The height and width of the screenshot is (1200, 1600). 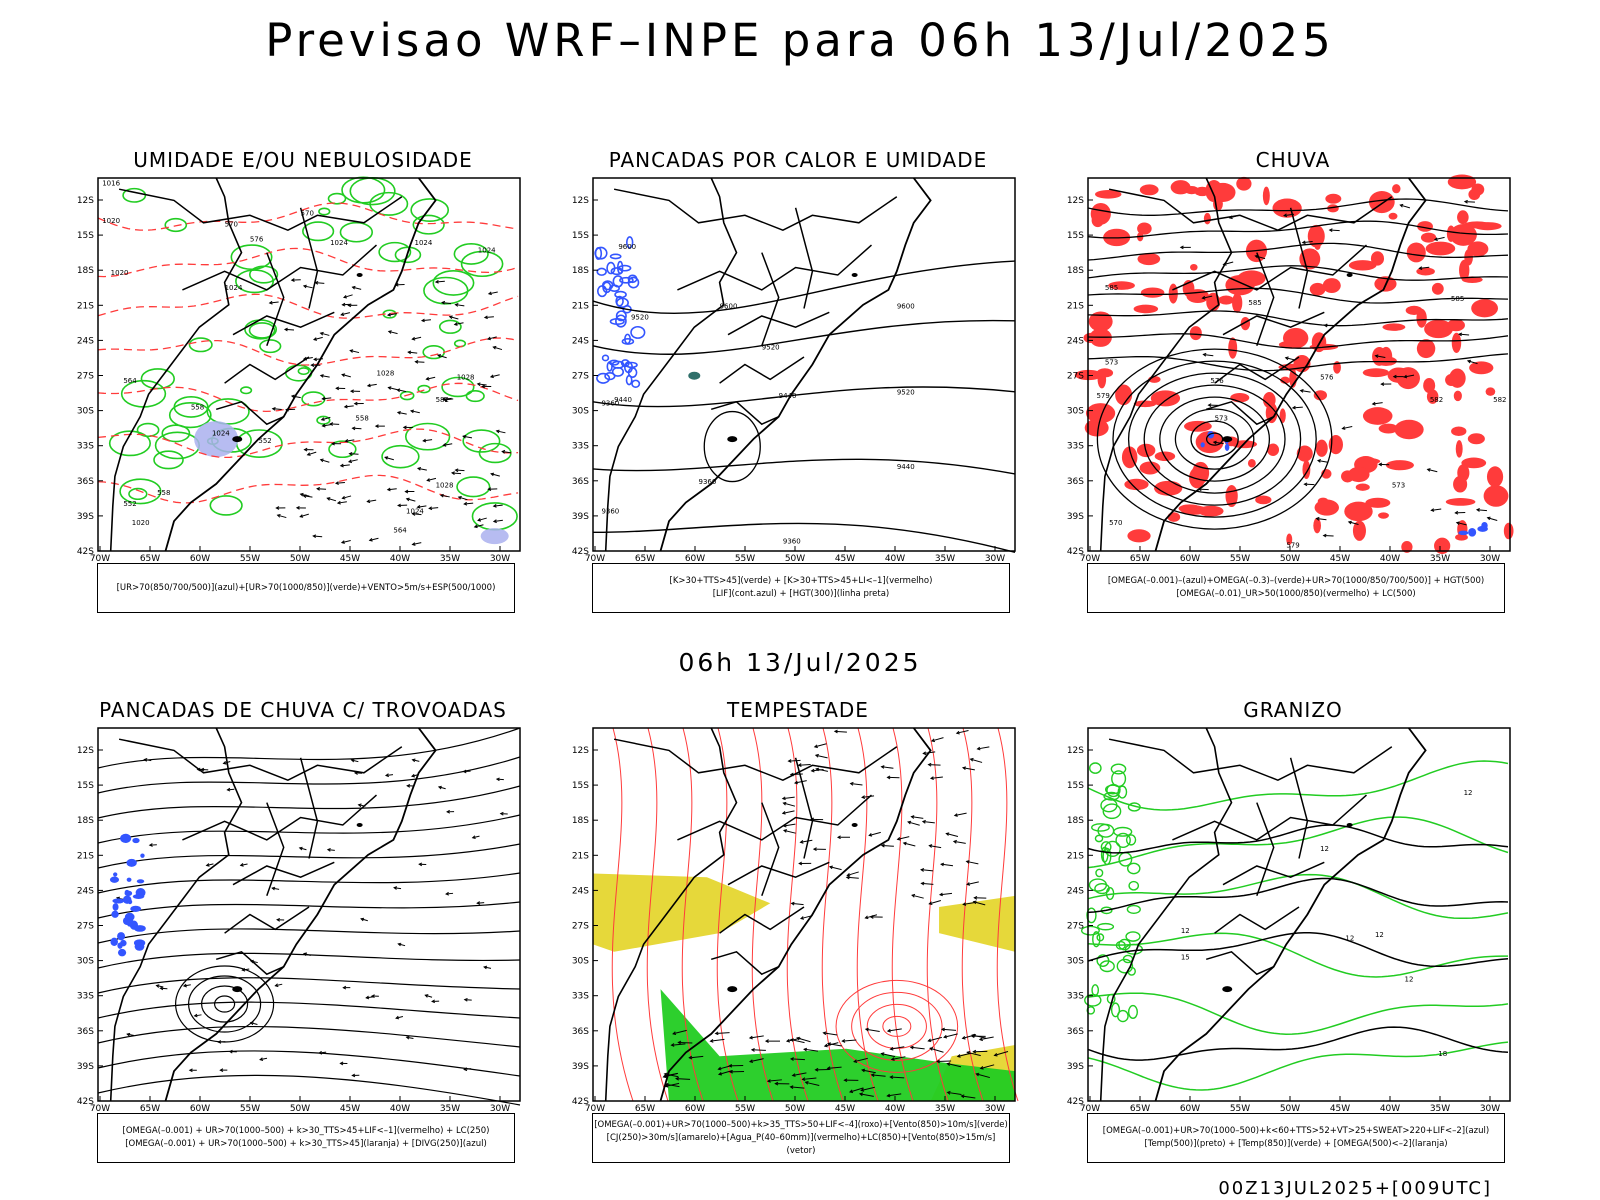 What do you see at coordinates (176, 914) in the screenshot?
I see `west-coastline` at bounding box center [176, 914].